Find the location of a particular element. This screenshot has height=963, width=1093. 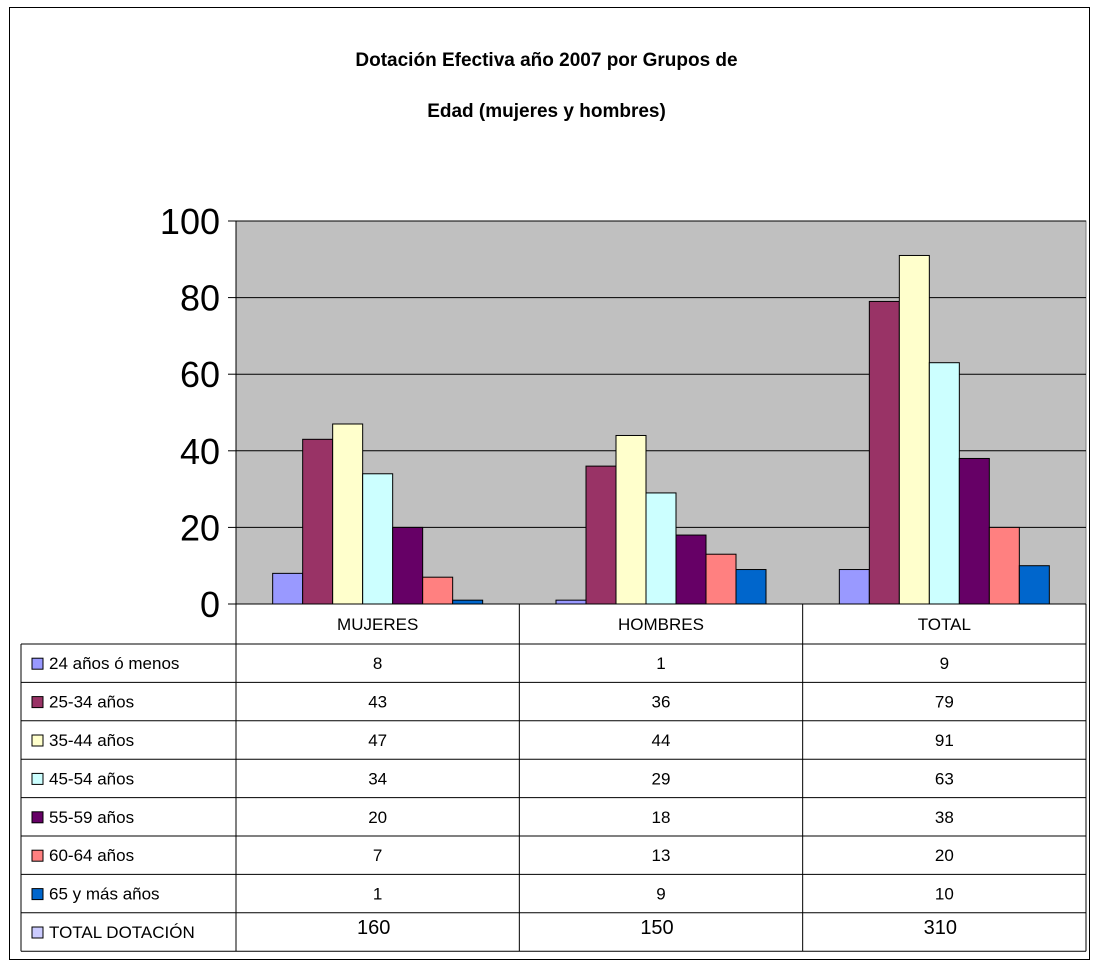

category-label: HOMBRES is located at coordinates (661, 624).